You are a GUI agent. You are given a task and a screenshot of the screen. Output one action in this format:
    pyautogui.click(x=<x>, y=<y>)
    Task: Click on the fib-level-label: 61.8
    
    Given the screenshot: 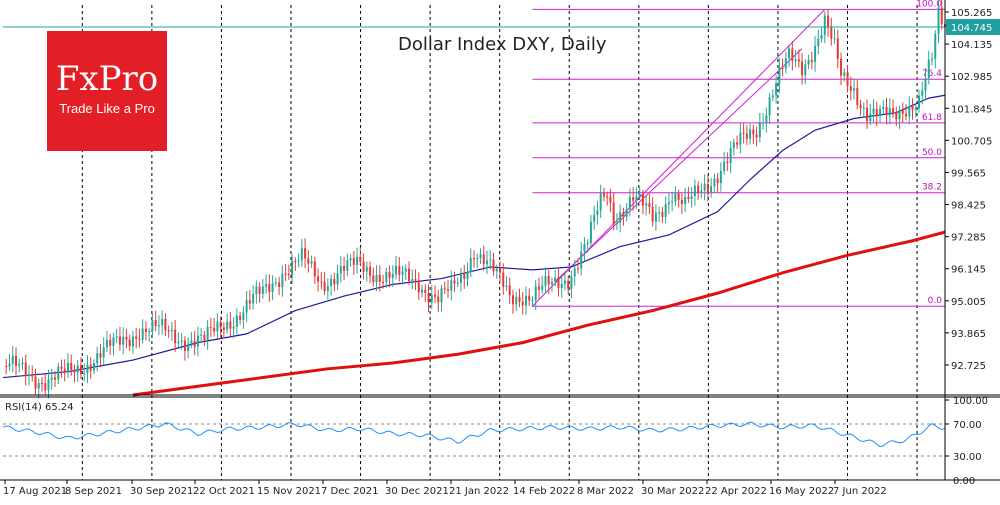 What is the action you would take?
    pyautogui.click(x=932, y=118)
    